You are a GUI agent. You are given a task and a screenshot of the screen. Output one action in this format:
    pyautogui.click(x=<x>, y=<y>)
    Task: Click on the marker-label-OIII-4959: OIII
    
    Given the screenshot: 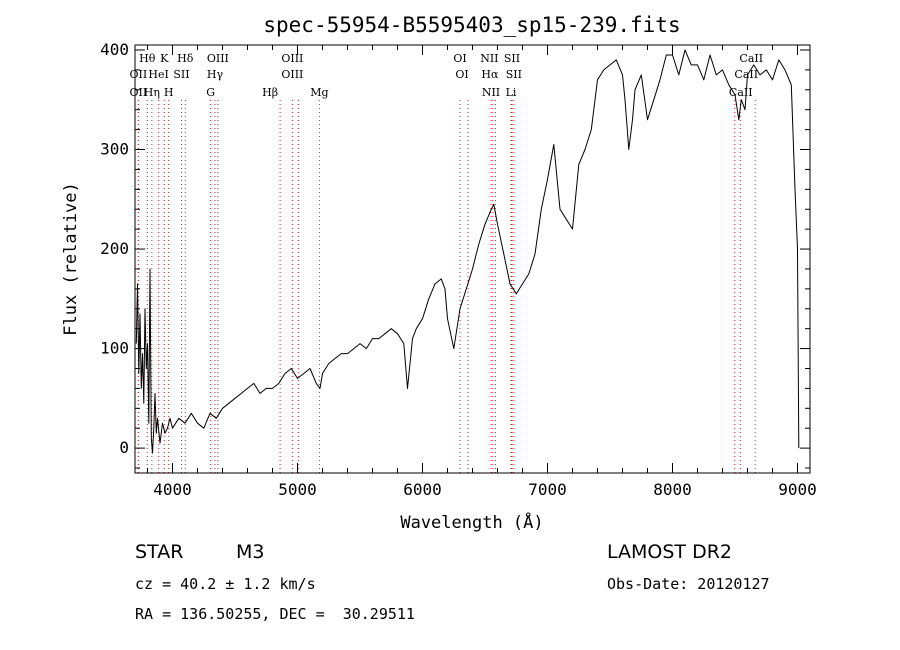 What is the action you would take?
    pyautogui.click(x=292, y=58)
    